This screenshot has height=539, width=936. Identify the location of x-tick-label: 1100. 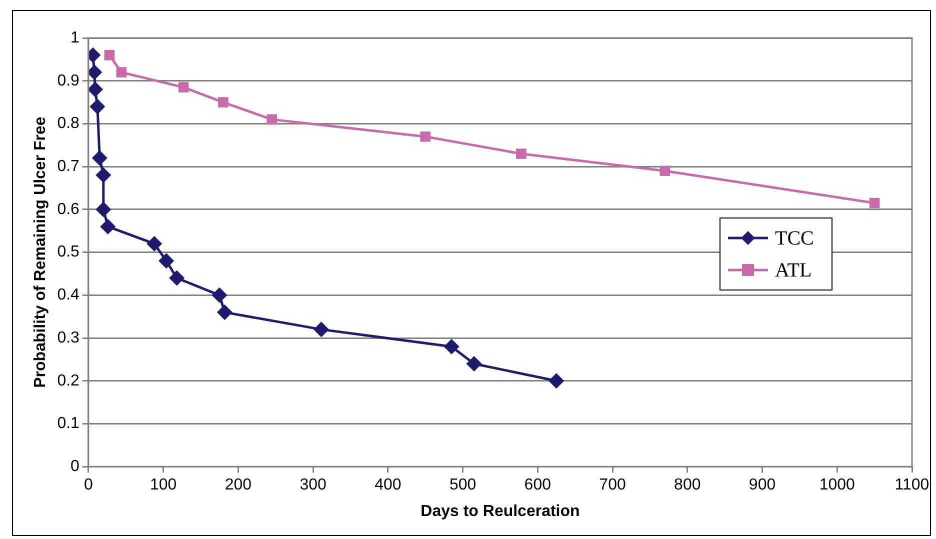
(912, 485).